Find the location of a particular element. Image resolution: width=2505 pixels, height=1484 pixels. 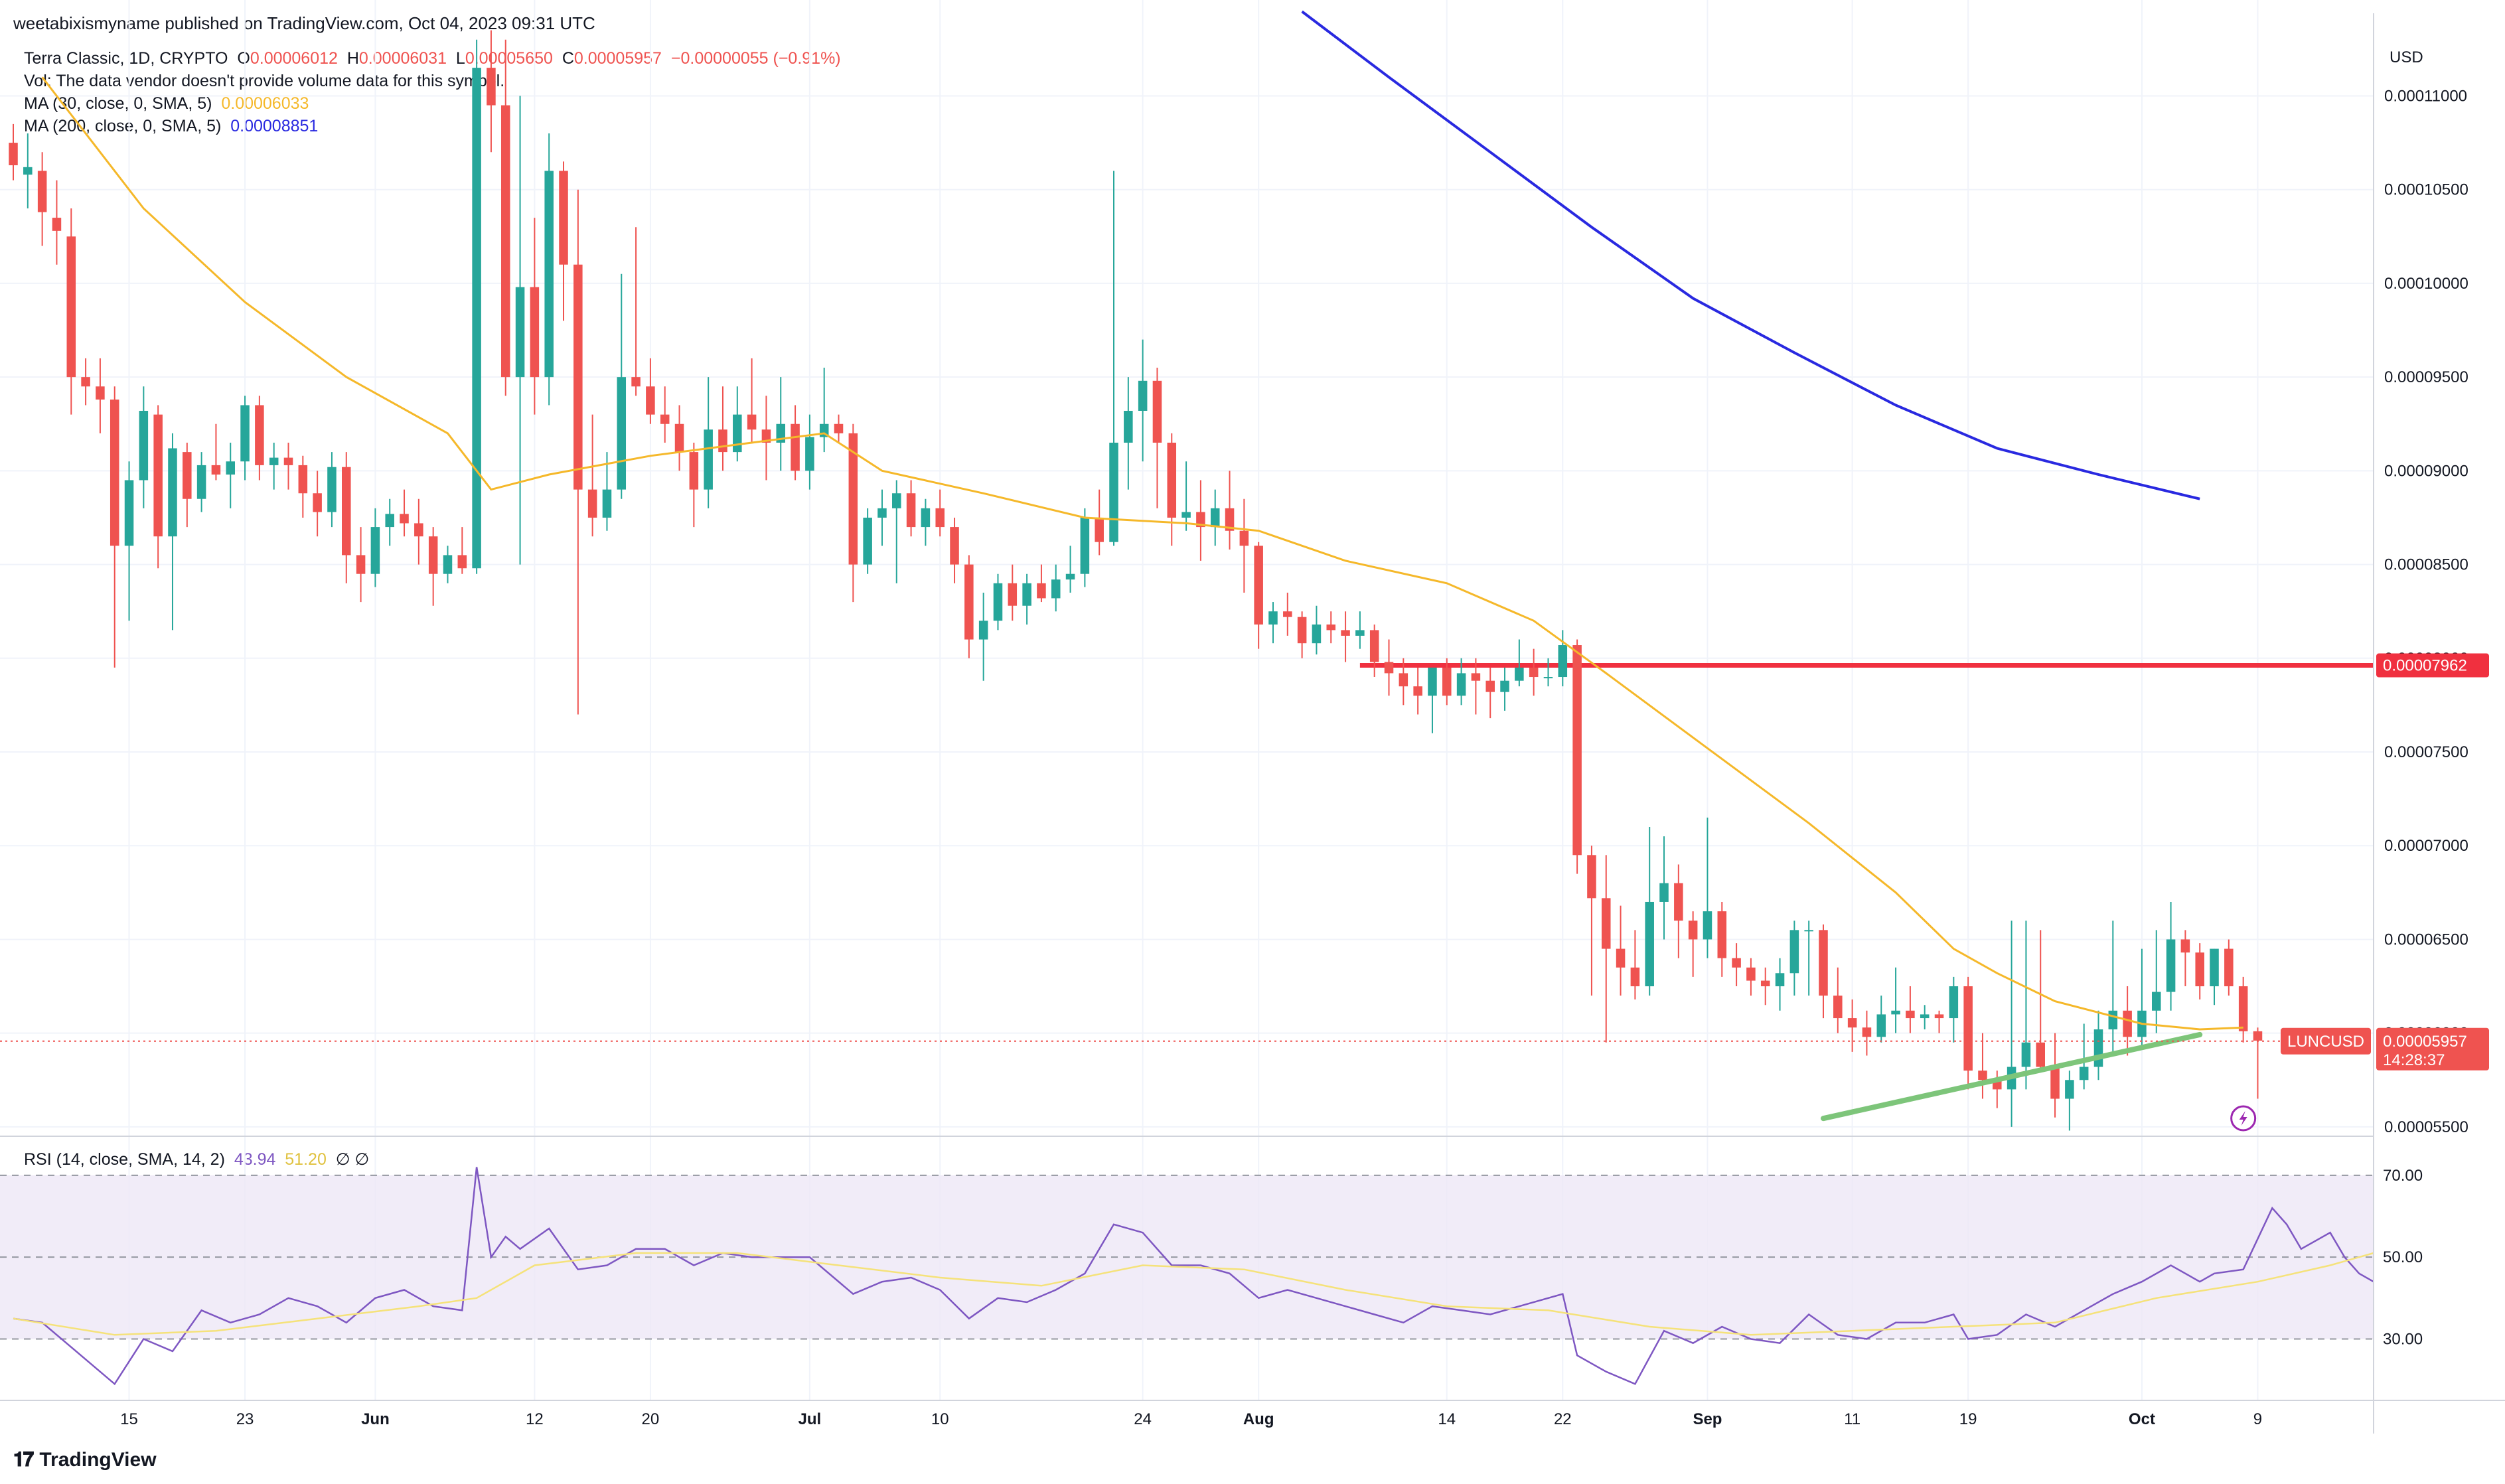

rsi-line is located at coordinates (1193, 1276).